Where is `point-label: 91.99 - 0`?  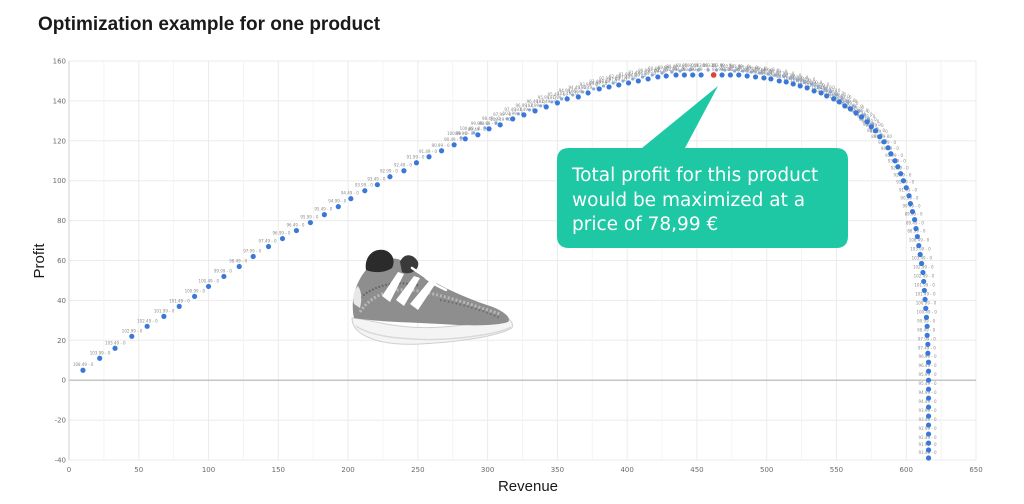 point-label: 91.99 - 0 is located at coordinates (415, 157).